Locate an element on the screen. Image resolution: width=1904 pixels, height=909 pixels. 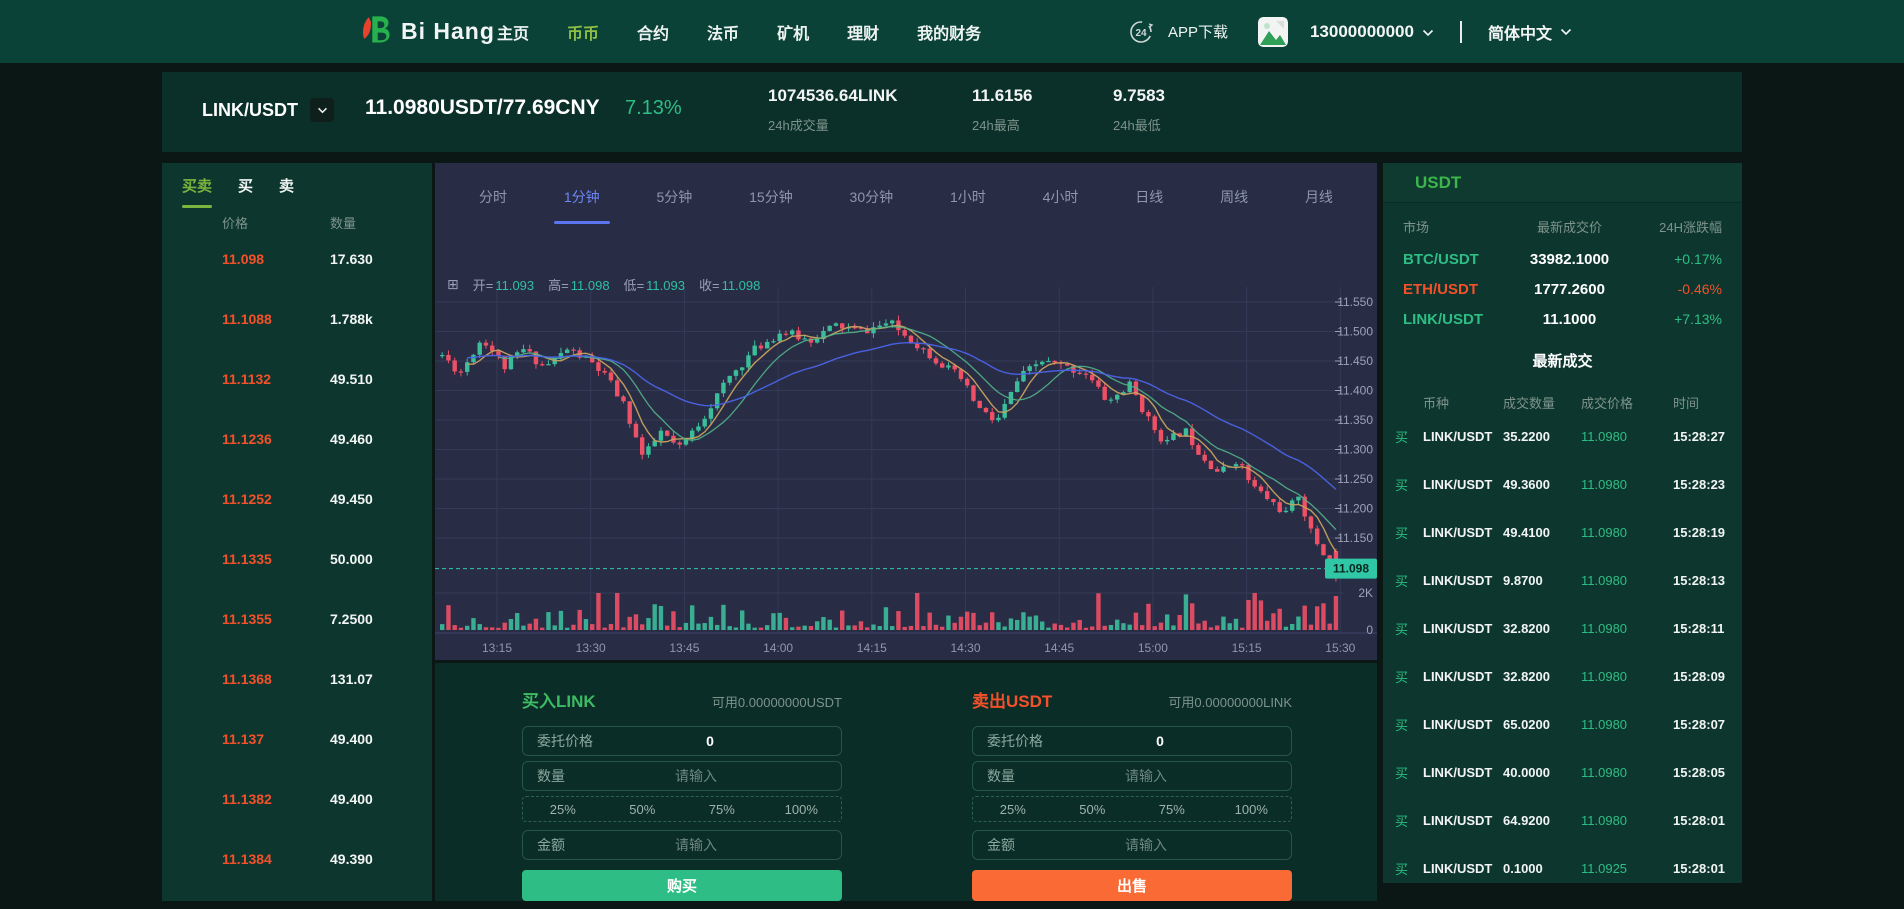
svg-text: 11.550 is located at coordinates (1355, 302).